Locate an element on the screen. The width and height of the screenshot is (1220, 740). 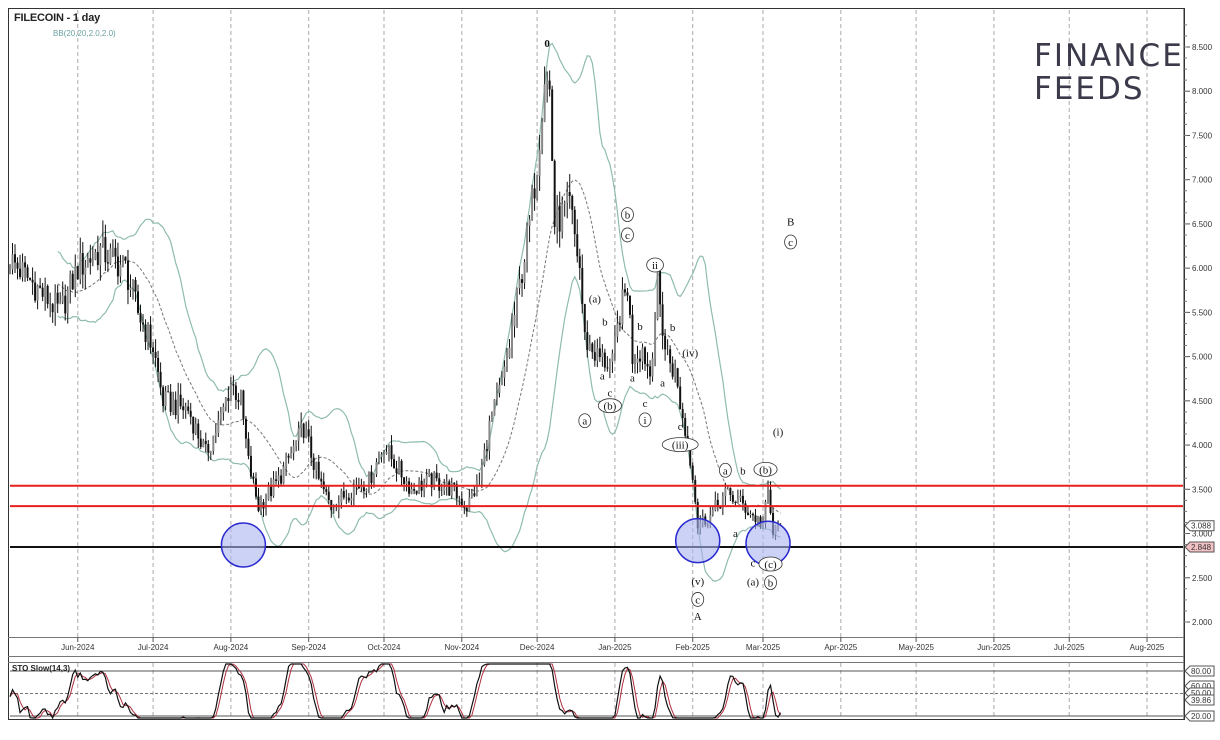
wave-label-text: B is located at coordinates (790, 223).